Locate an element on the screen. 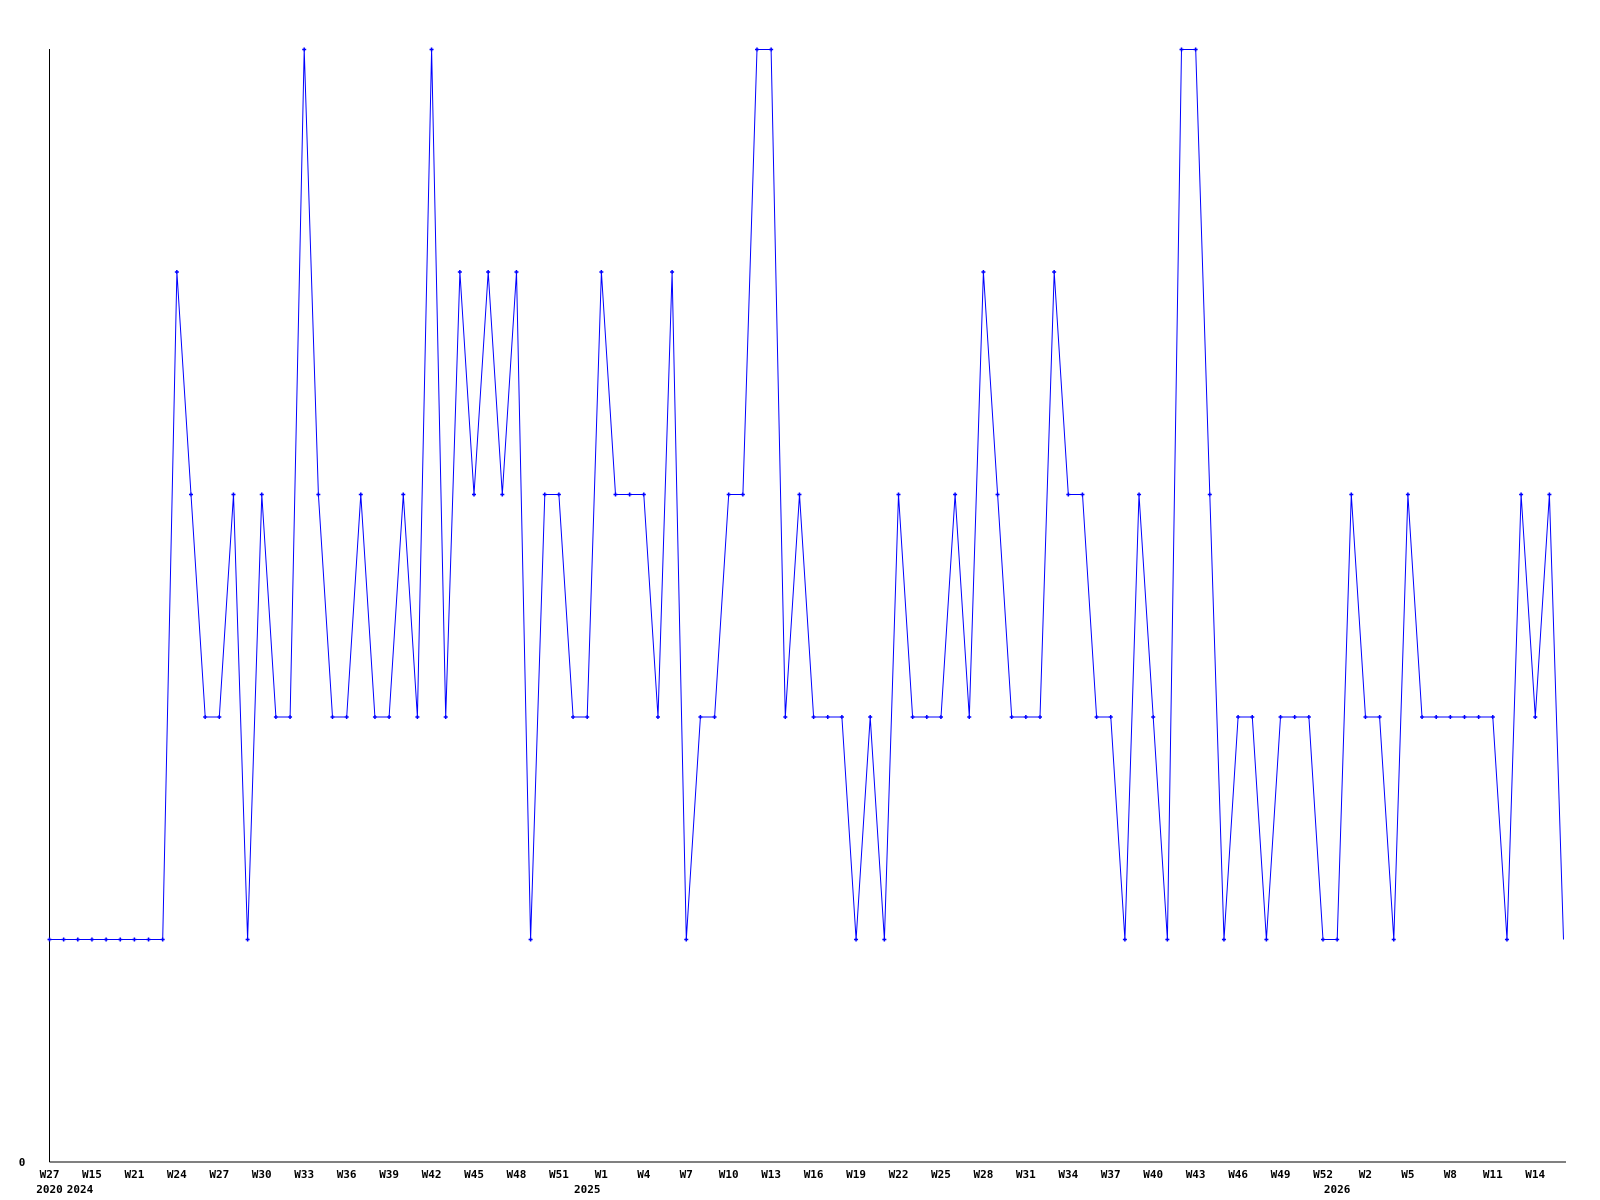 This screenshot has height=1200, width=1600. x-tick-label: W15 is located at coordinates (92, 1174).